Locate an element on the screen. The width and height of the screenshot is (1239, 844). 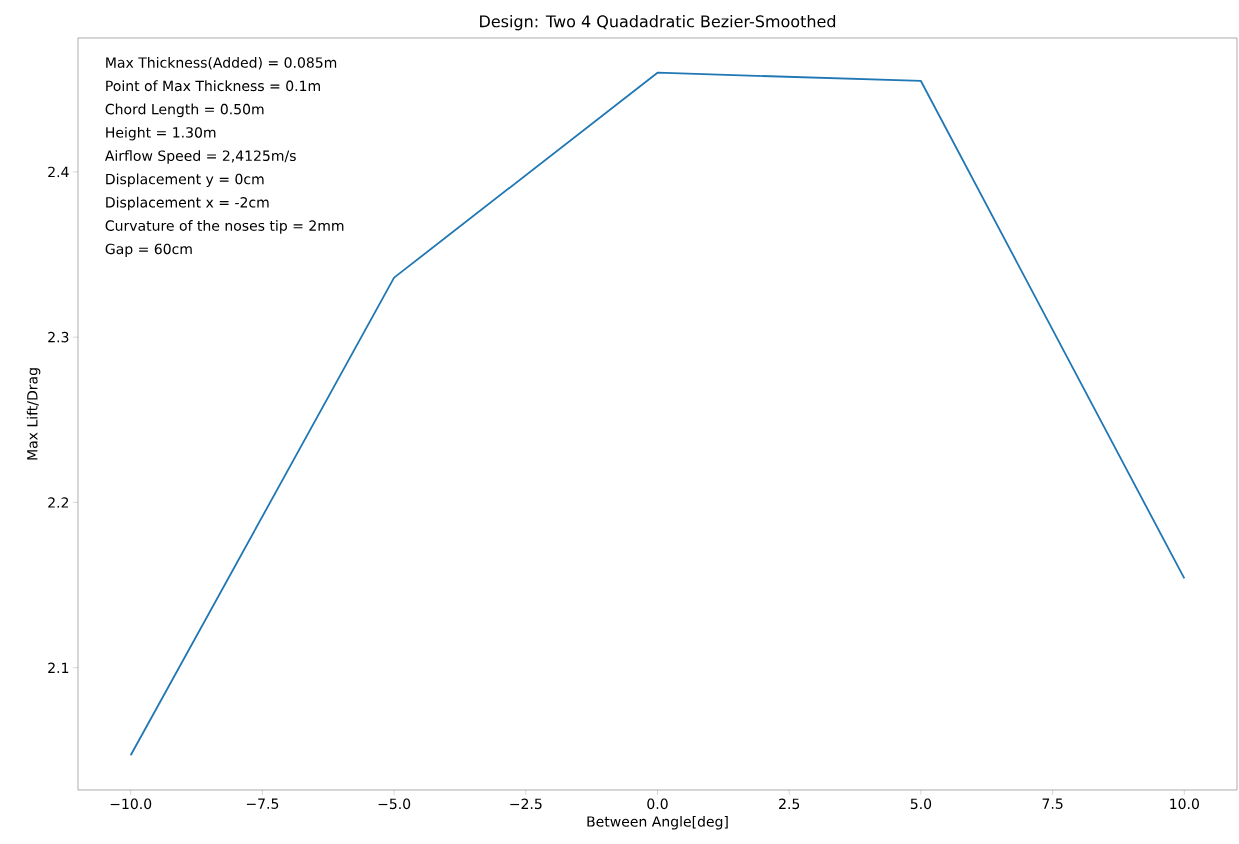
annotation: Curvature of the noses tip = 2mm is located at coordinates (224, 227).